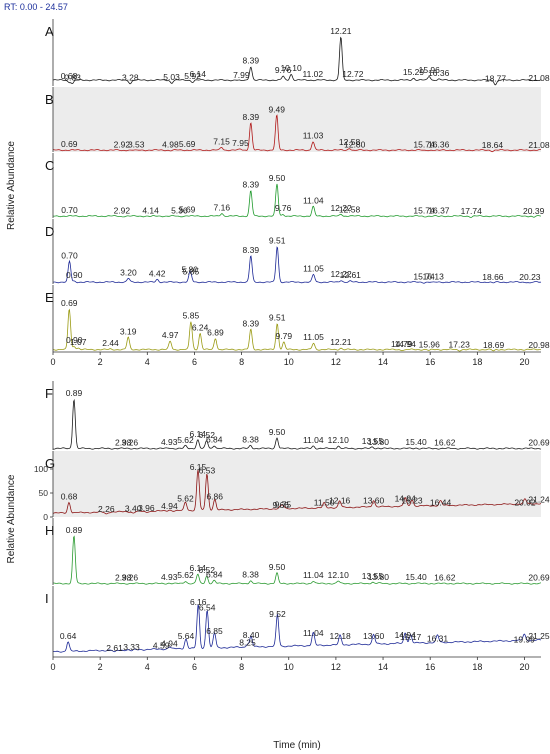 Image resolution: width=550 pixels, height=754 pixels. I want to click on peak-label: 5.36, so click(179, 211).